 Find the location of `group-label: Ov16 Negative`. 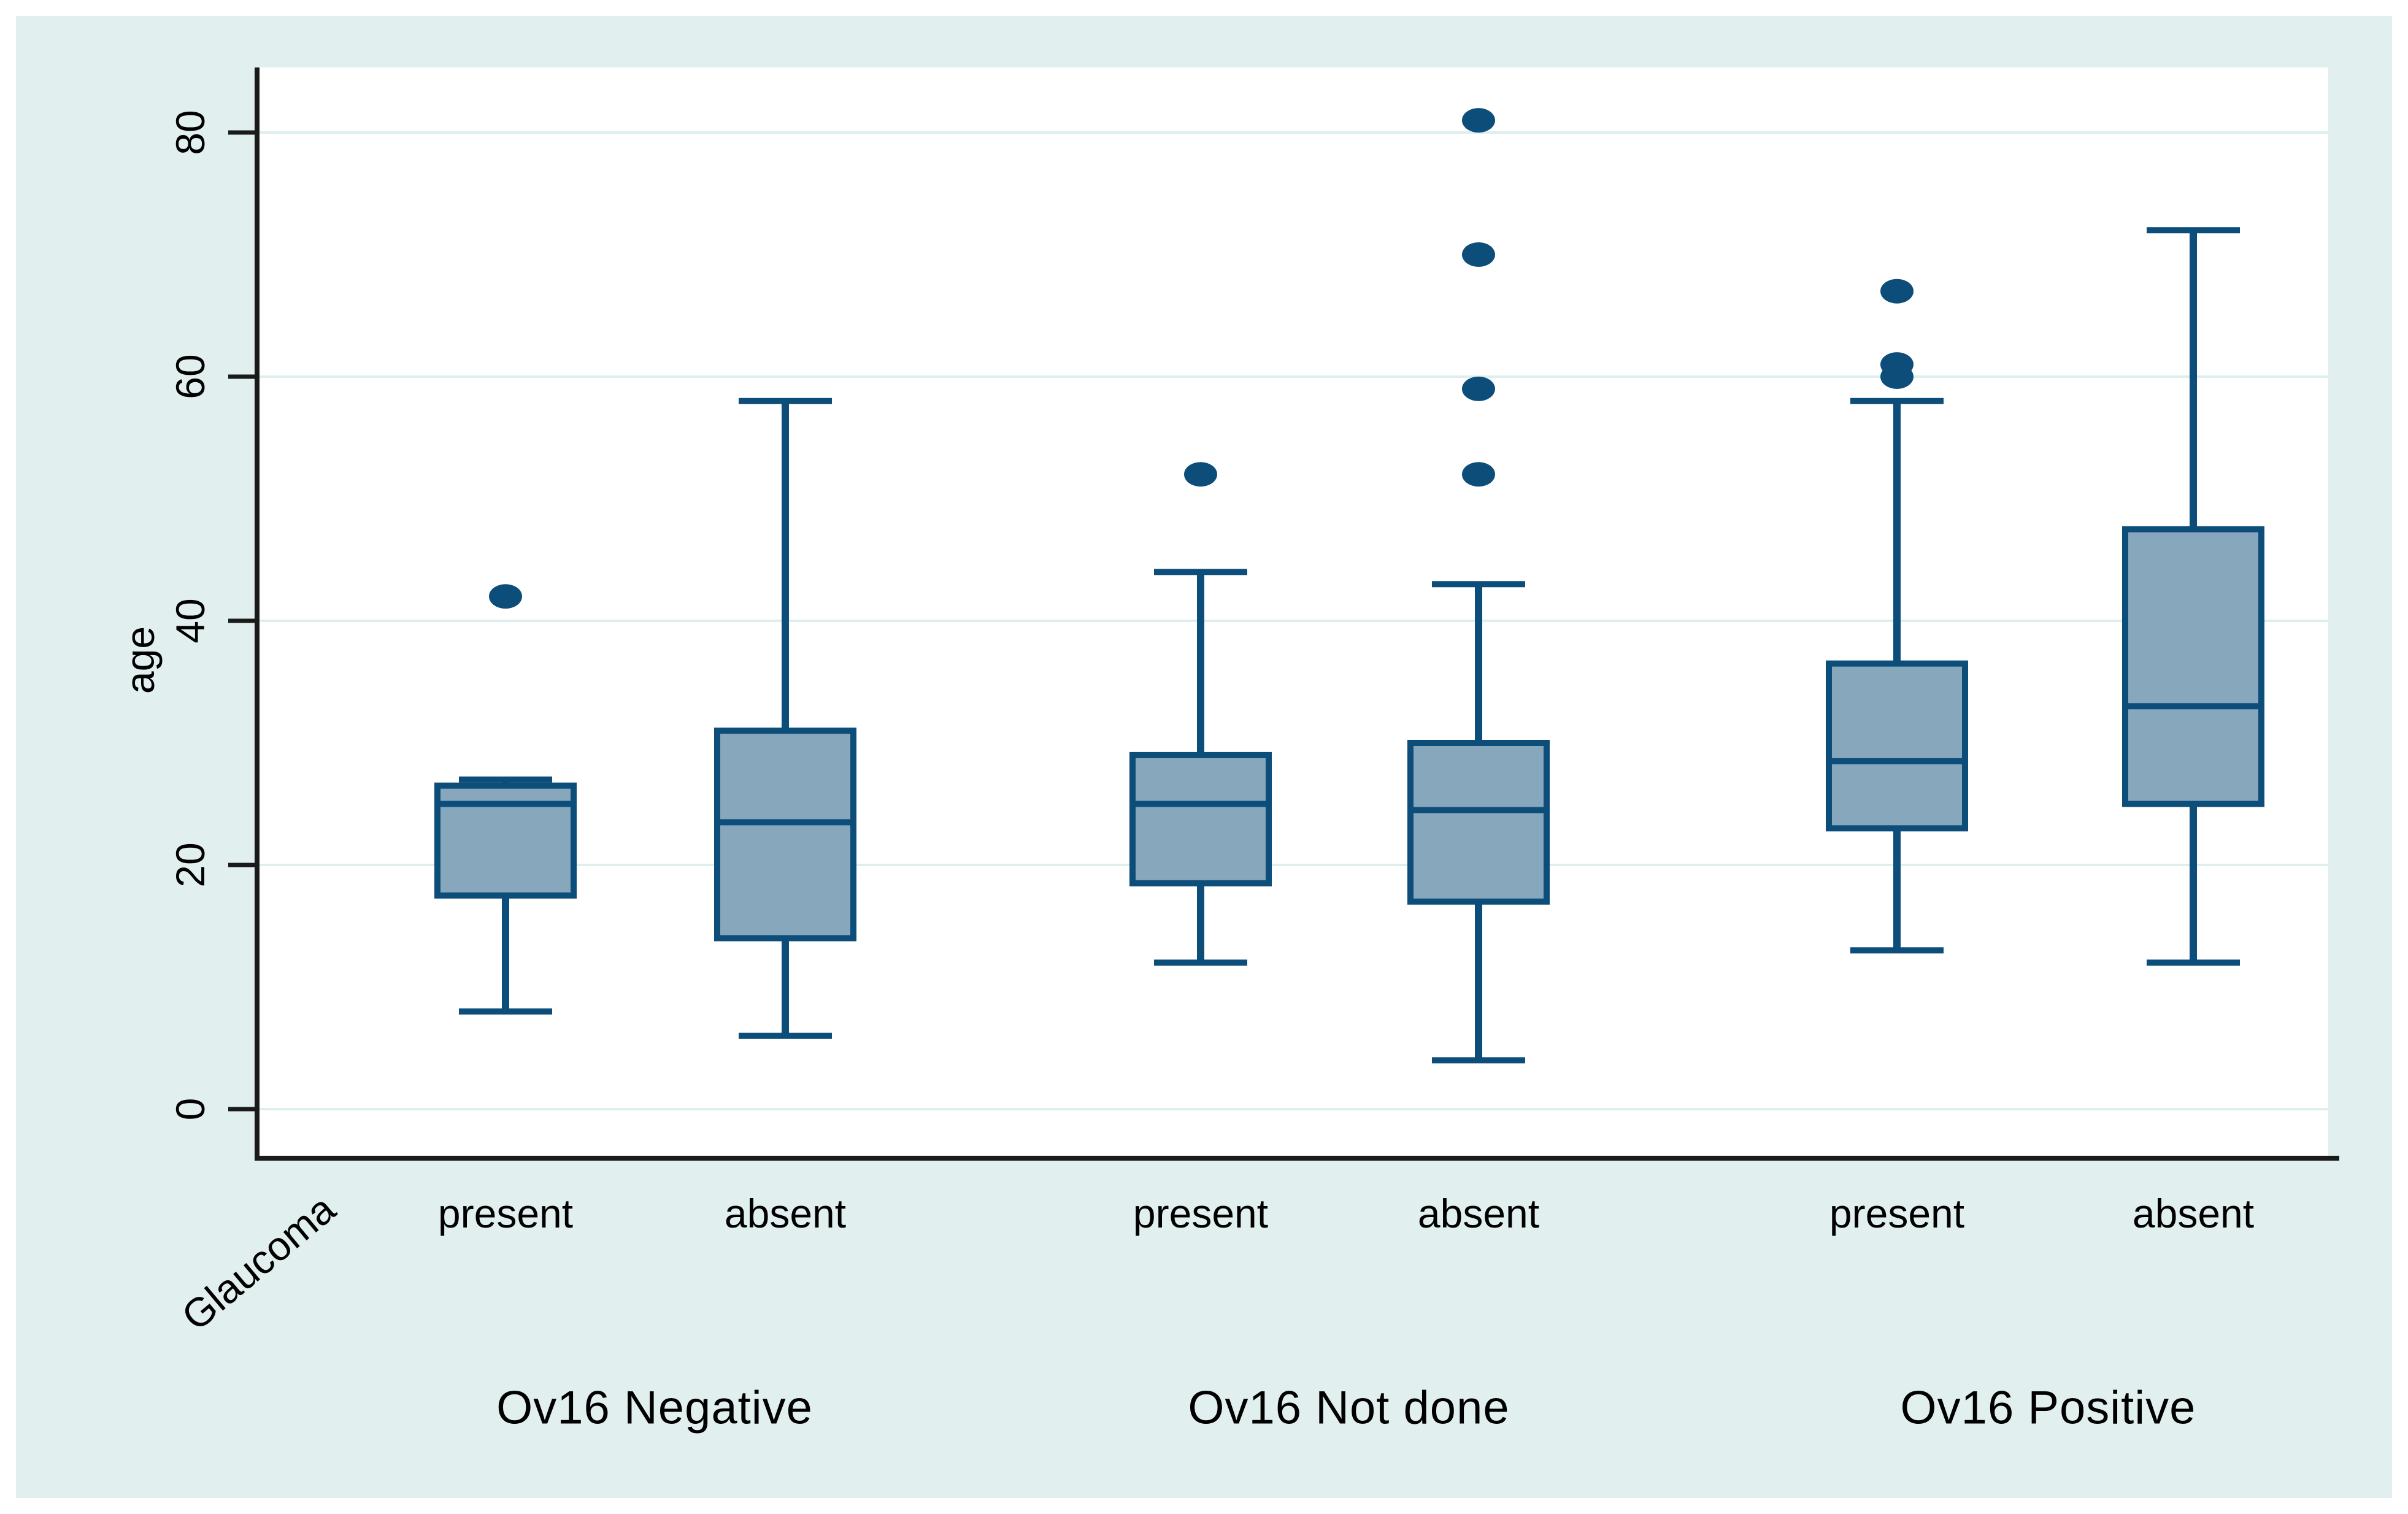

group-label: Ov16 Negative is located at coordinates (654, 1407).